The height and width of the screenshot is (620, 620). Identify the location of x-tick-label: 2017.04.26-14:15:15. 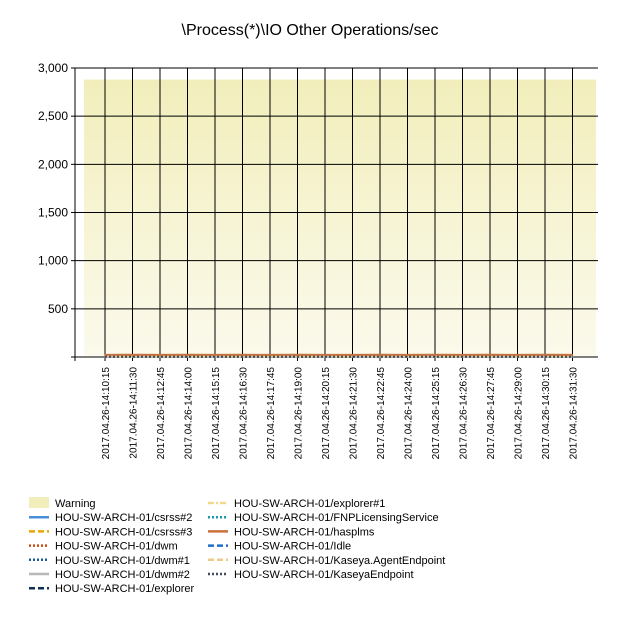
(216, 413).